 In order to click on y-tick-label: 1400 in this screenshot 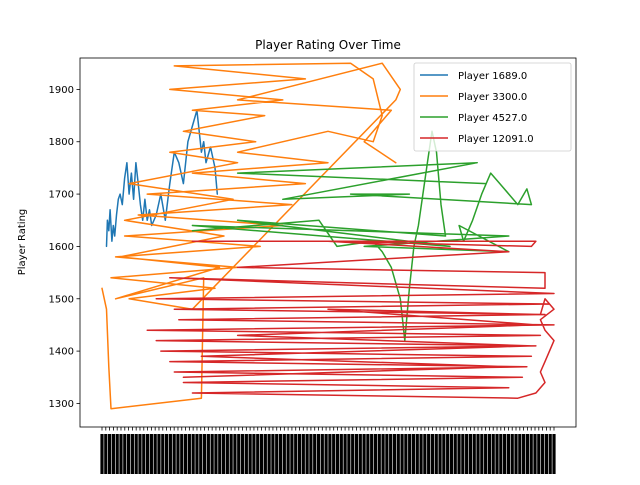, I will do `click(61, 352)`.